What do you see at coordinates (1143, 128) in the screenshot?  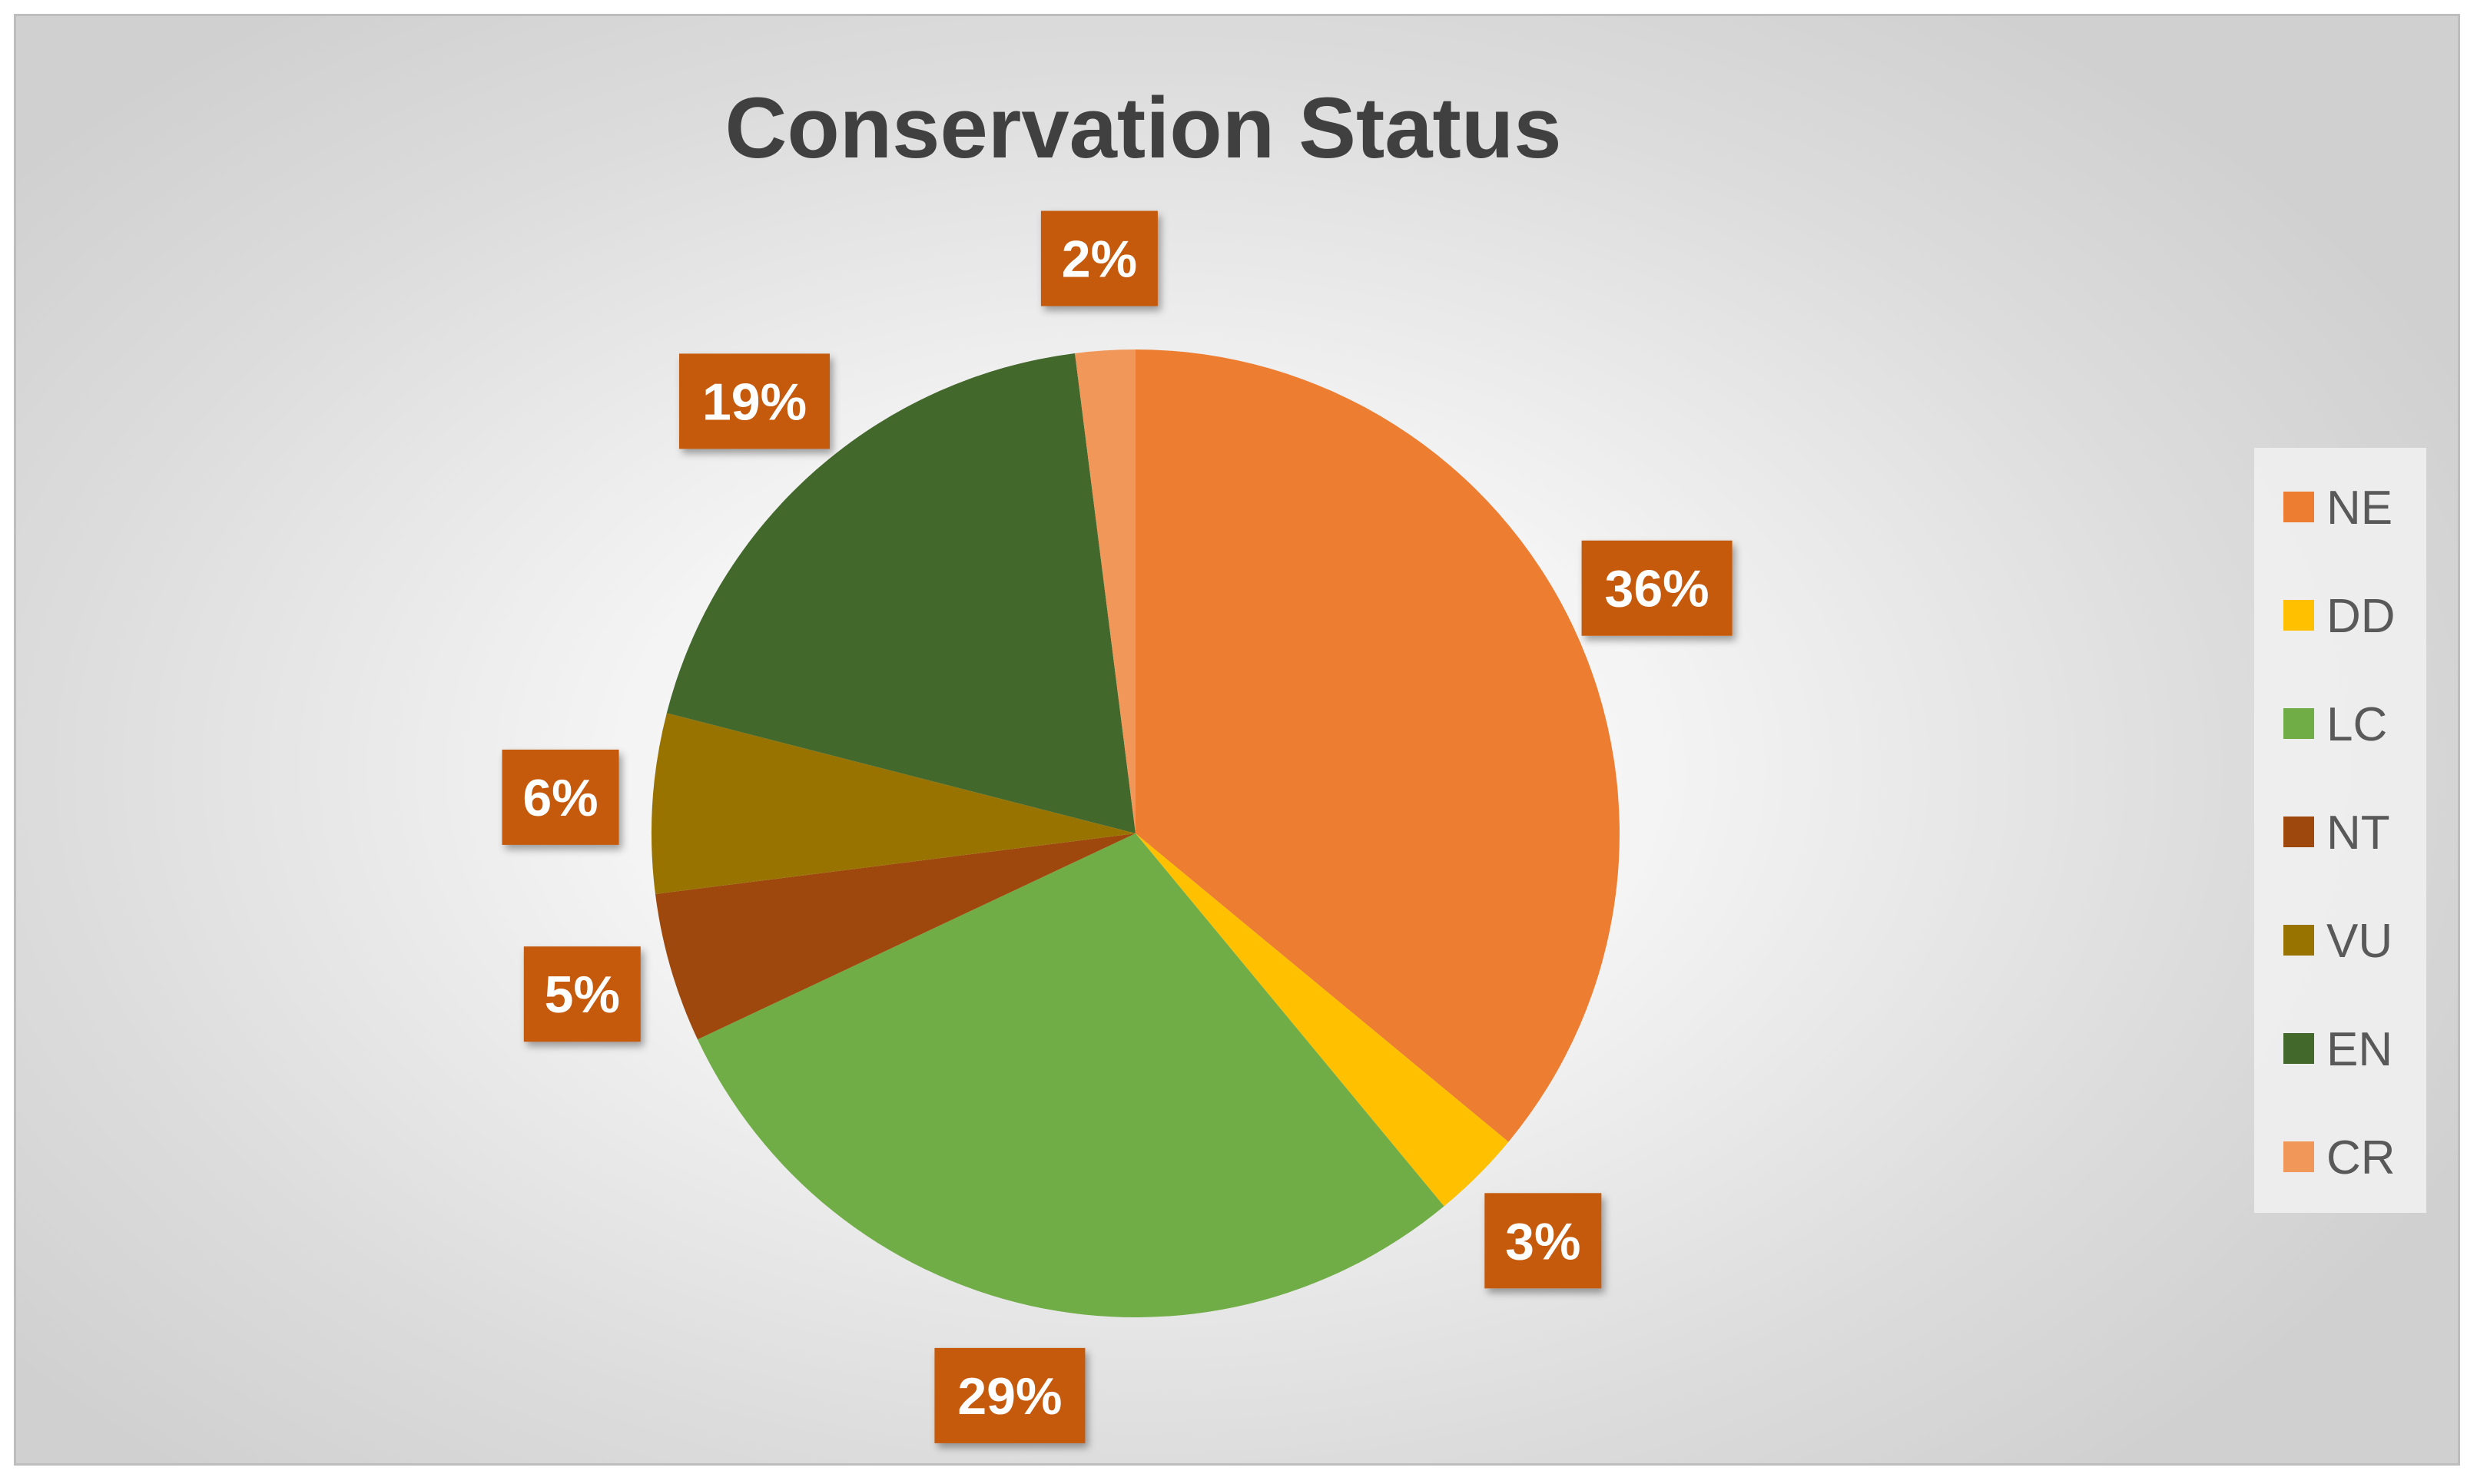 I see `chart-title: Conservation Status` at bounding box center [1143, 128].